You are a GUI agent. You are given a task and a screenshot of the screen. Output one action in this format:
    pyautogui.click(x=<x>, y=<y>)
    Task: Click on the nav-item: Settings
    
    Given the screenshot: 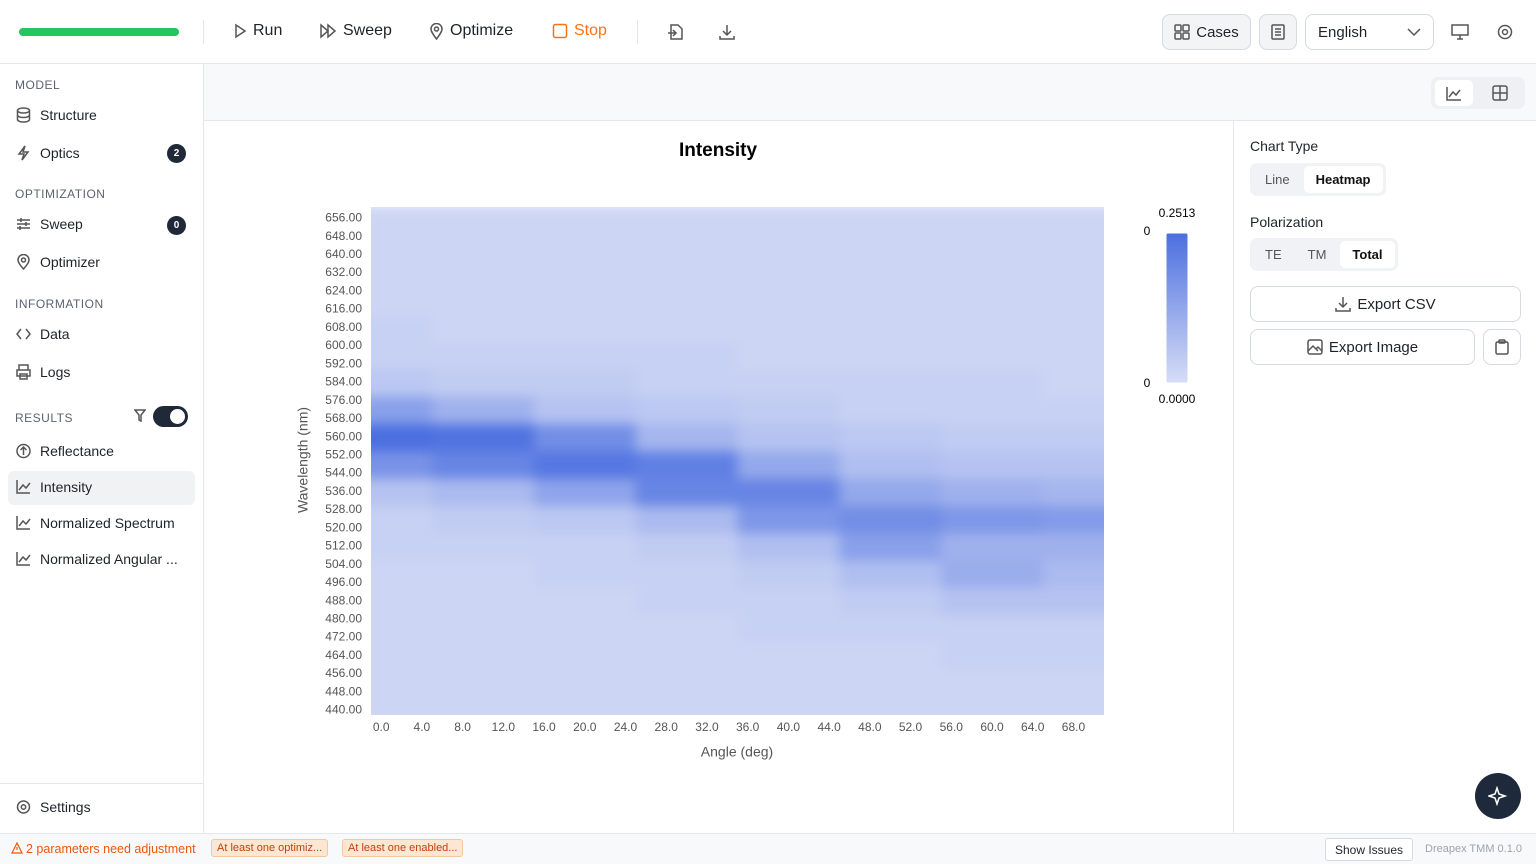 What is the action you would take?
    pyautogui.click(x=53, y=807)
    